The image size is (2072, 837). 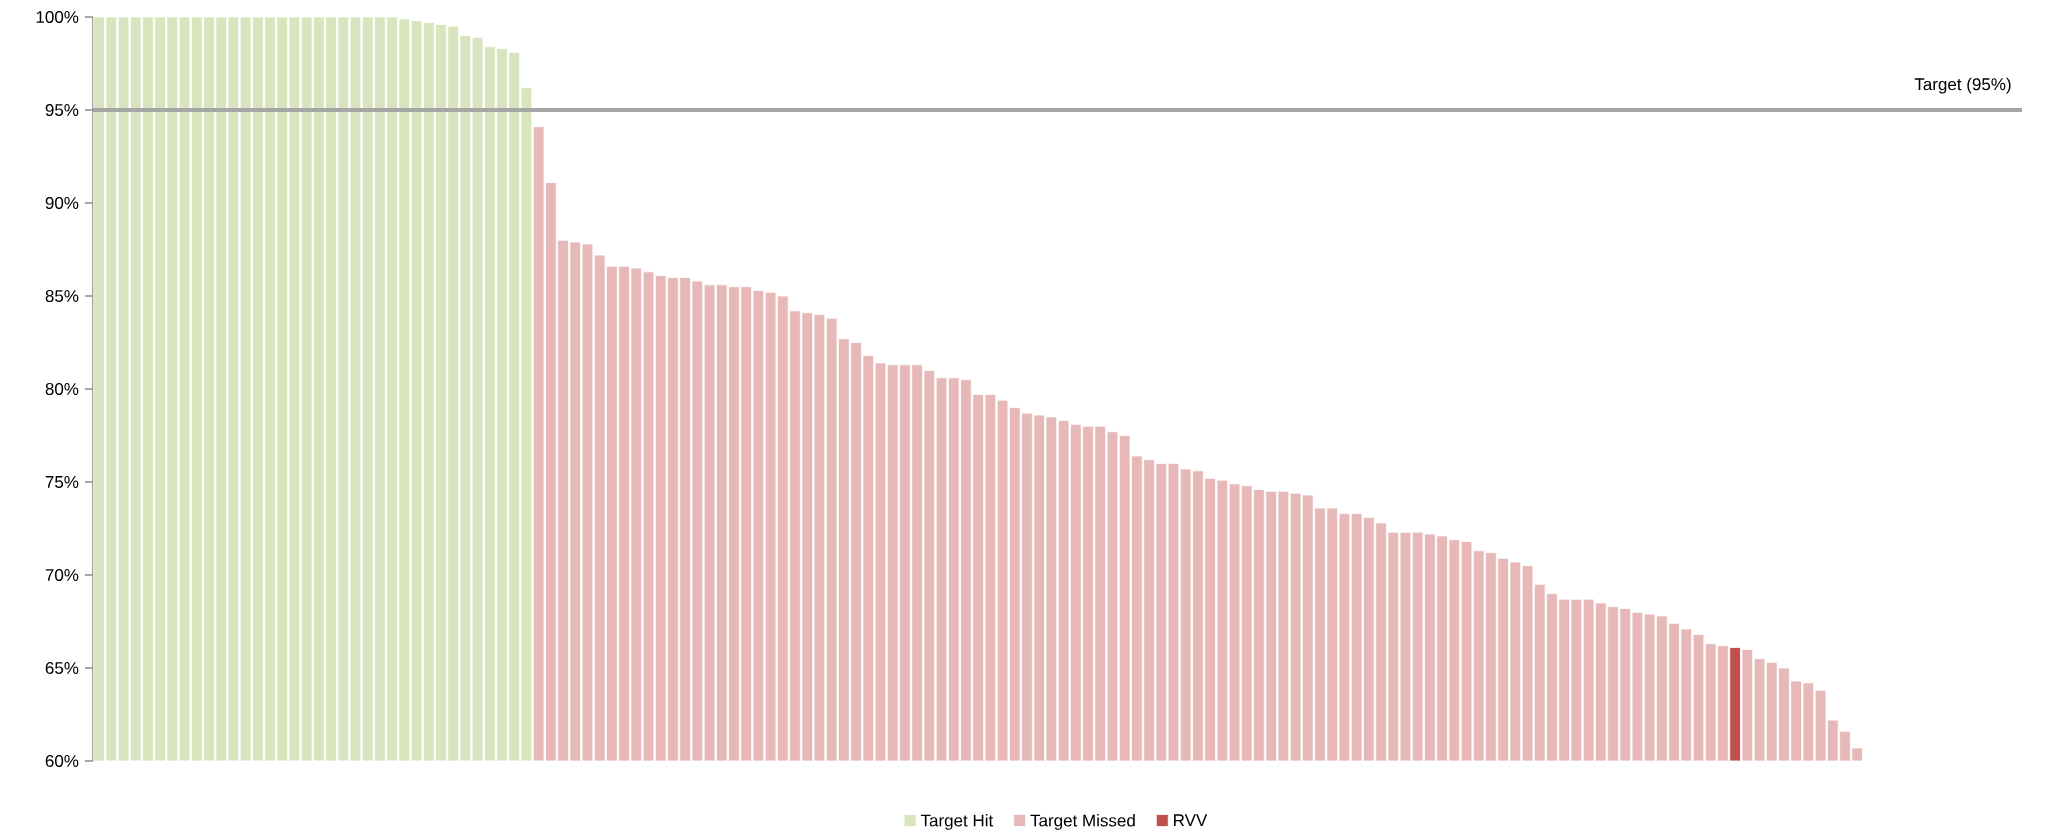 What do you see at coordinates (957, 822) in the screenshot?
I see `legend-label: Target Hit` at bounding box center [957, 822].